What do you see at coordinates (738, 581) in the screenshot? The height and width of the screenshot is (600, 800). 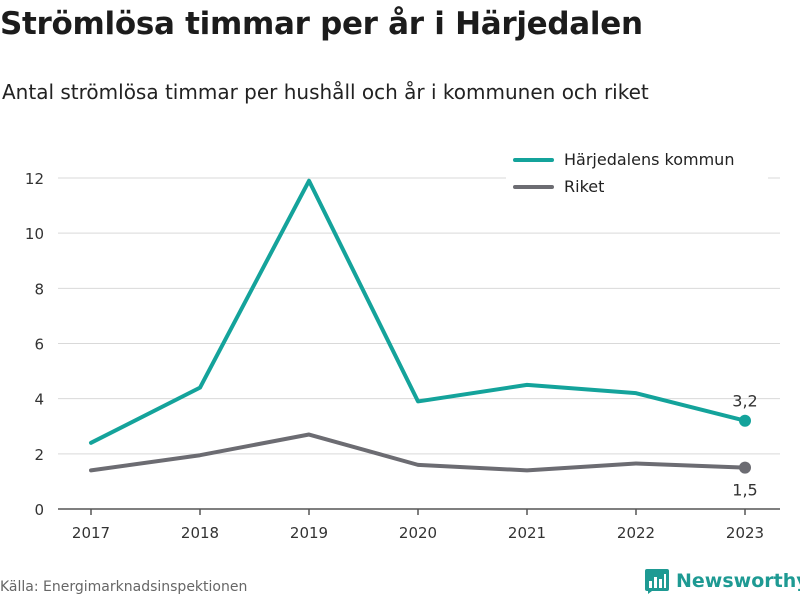 I see `brand-name: Newsworthy` at bounding box center [738, 581].